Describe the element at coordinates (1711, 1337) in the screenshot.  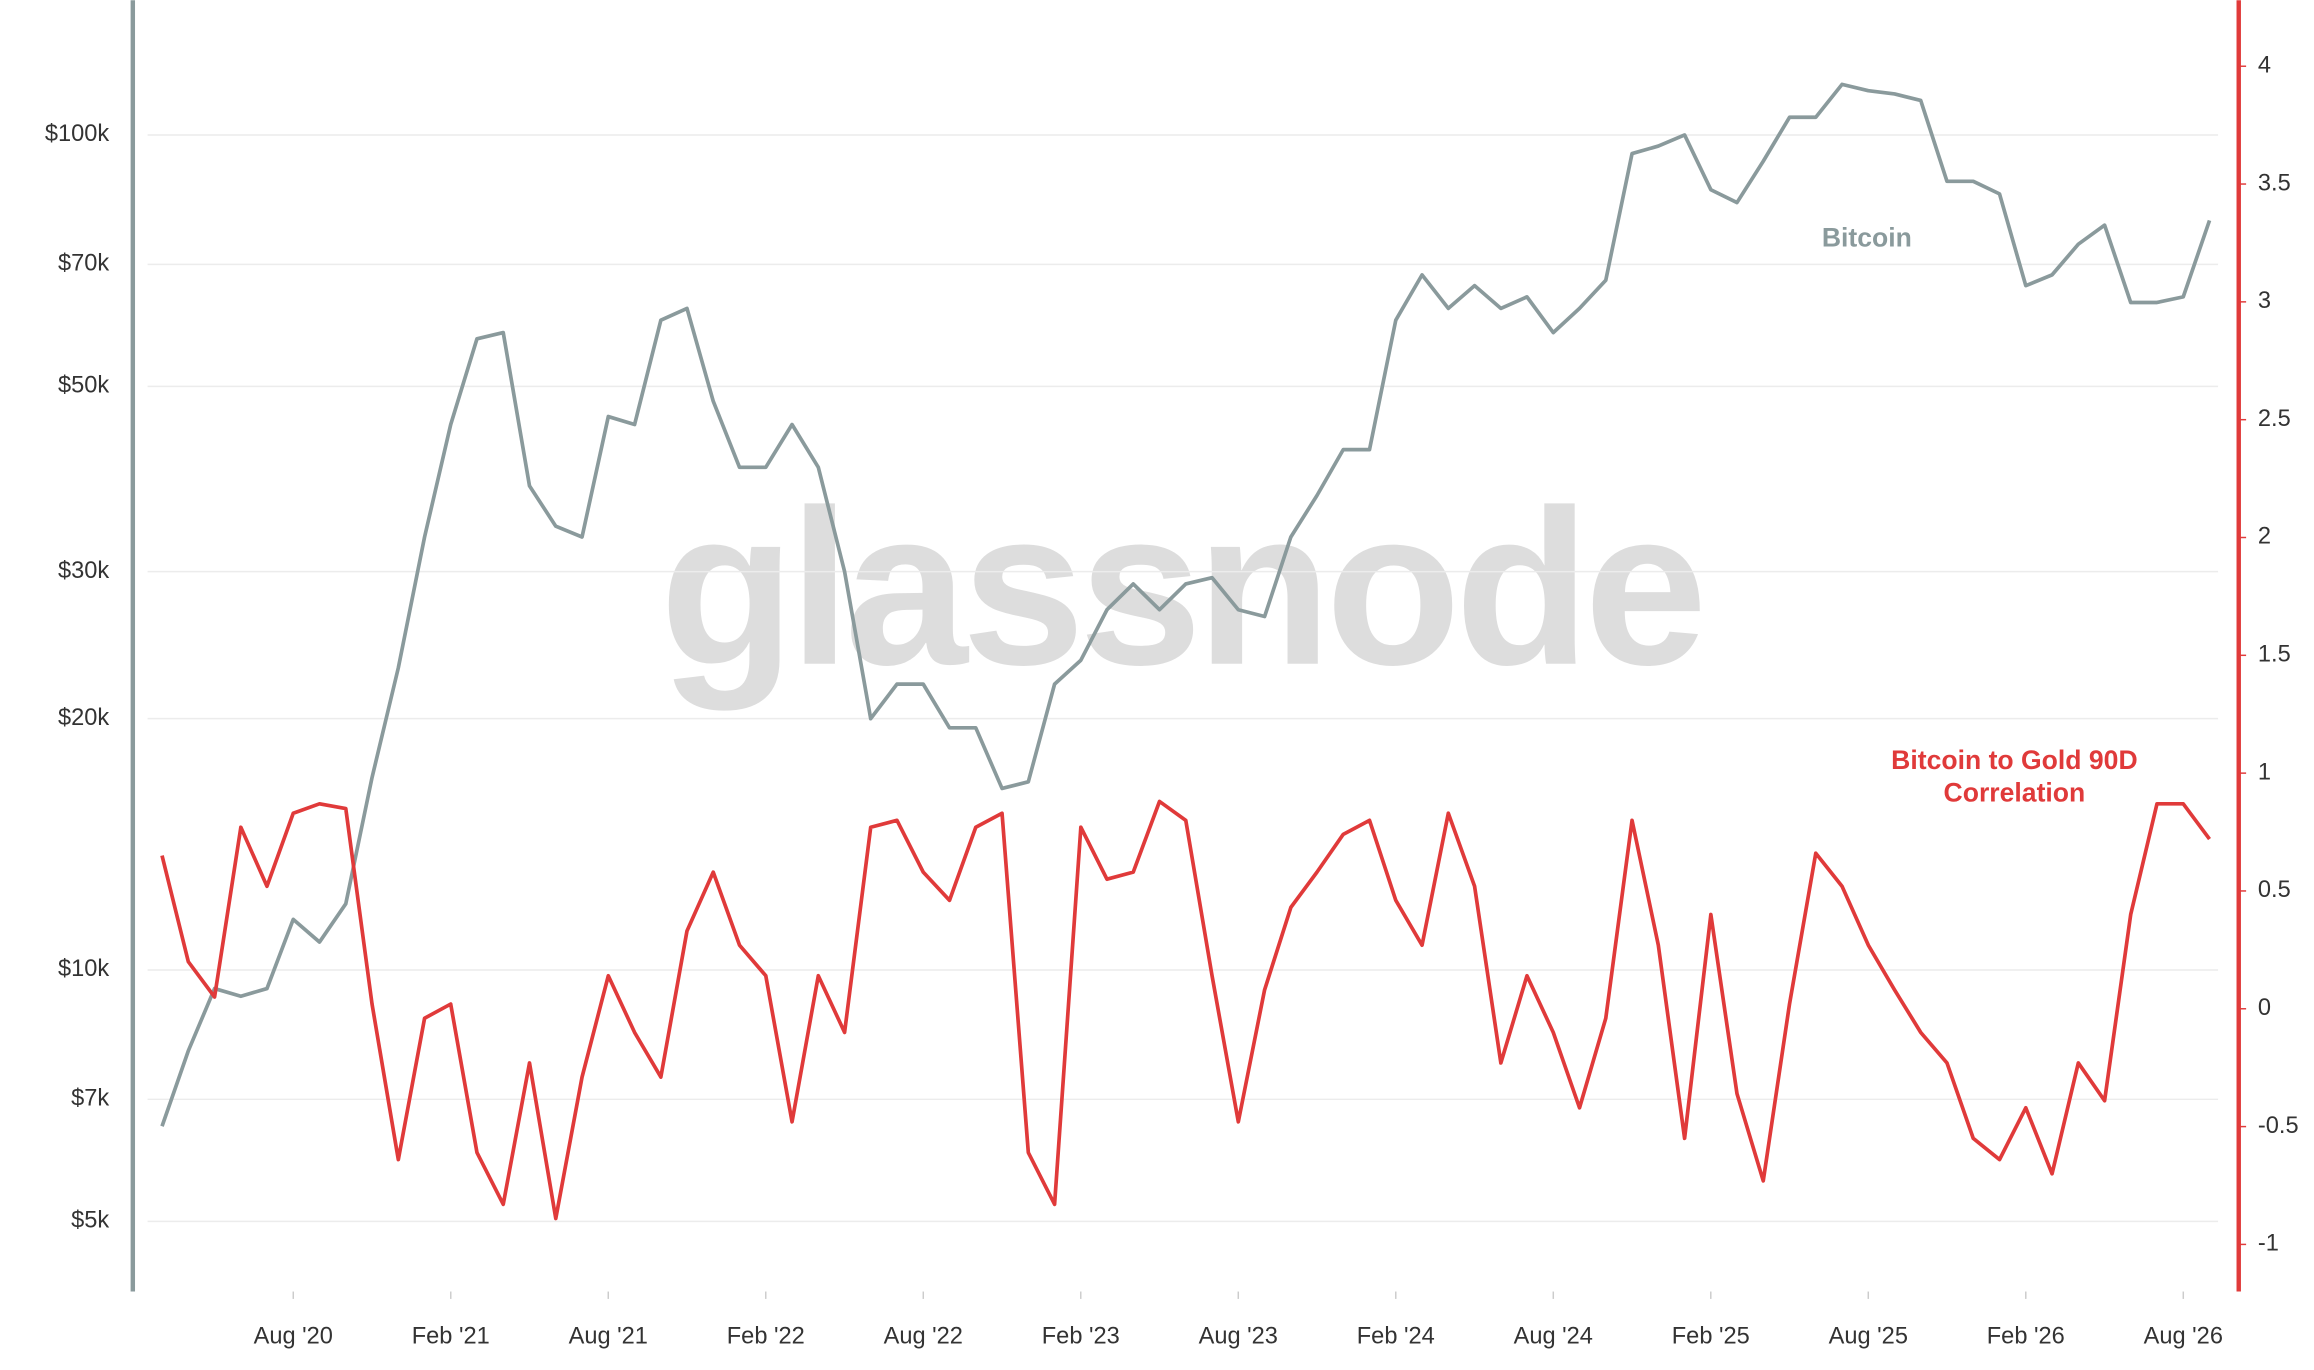
I see `x-tick-label: Feb '25` at that location.